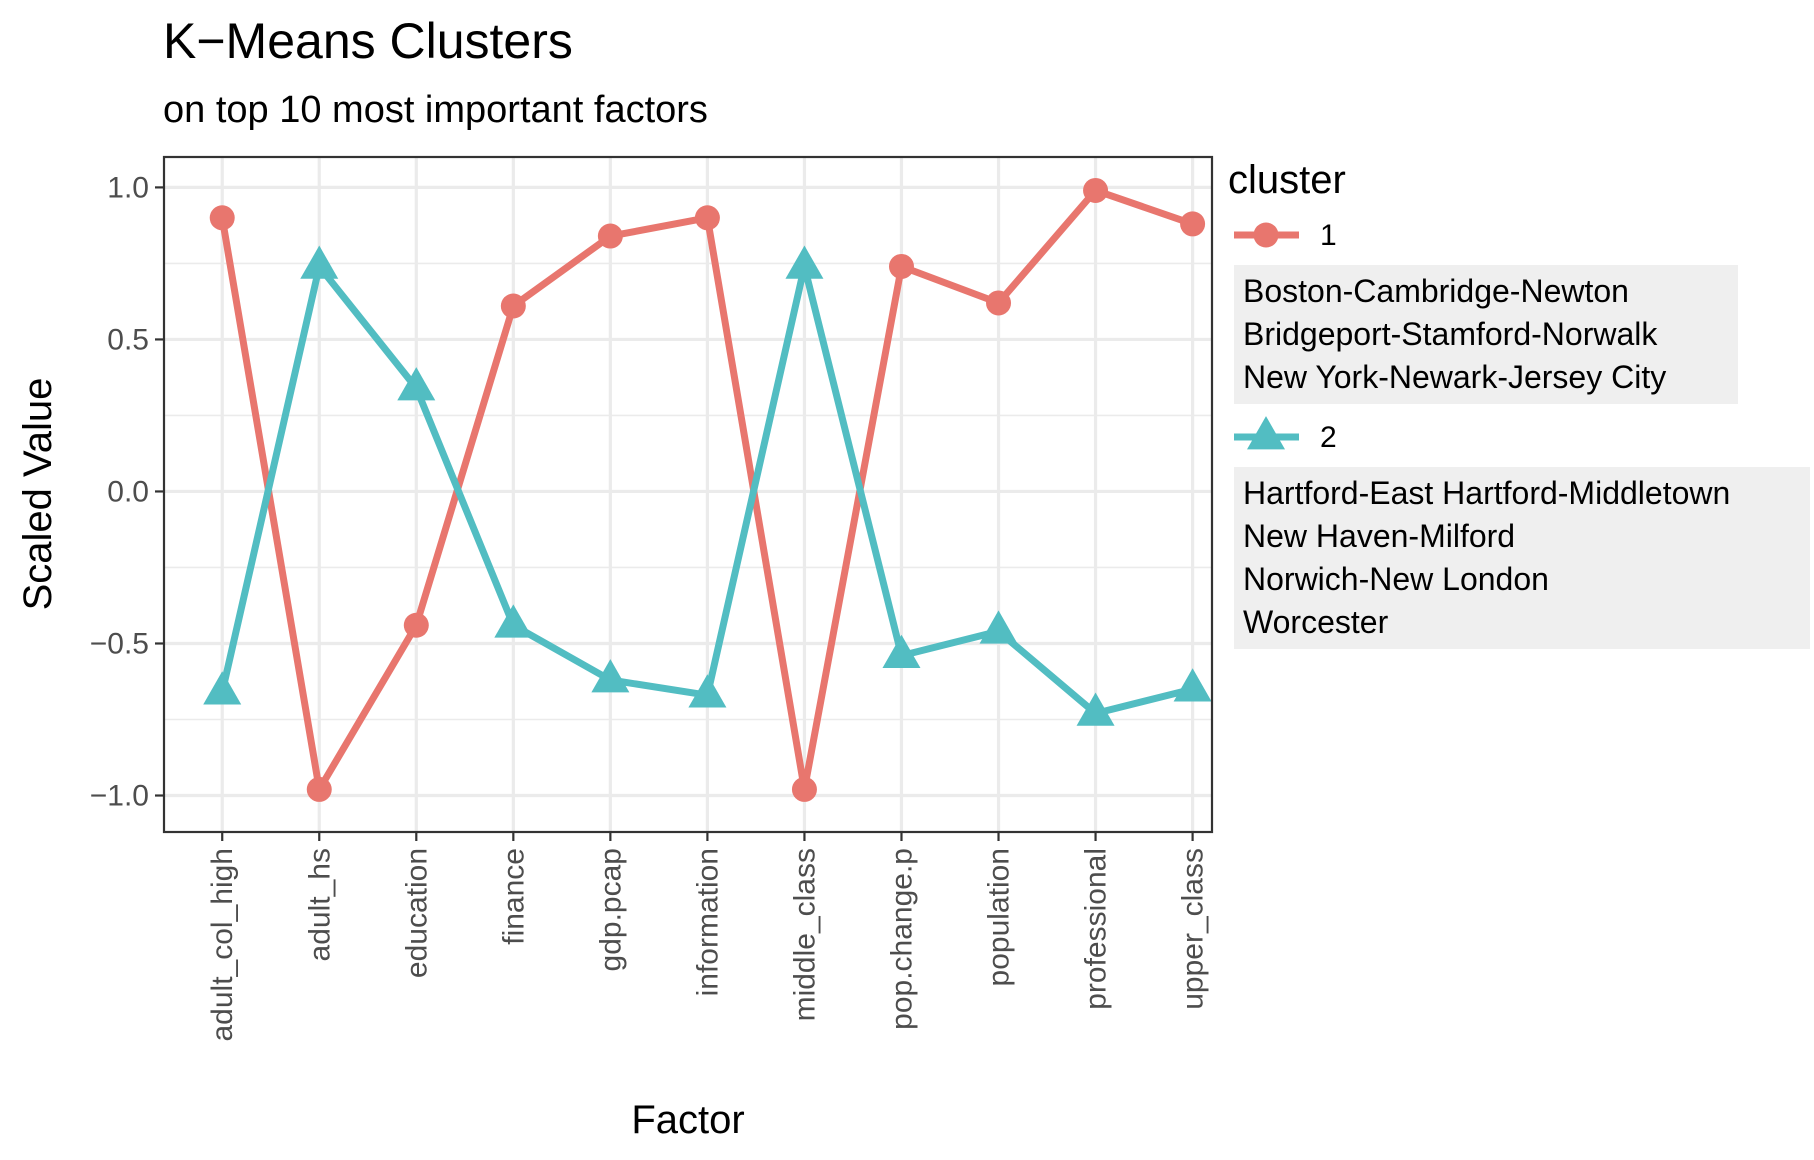  What do you see at coordinates (687, 1120) in the screenshot?
I see `x-axis-title: Factor` at bounding box center [687, 1120].